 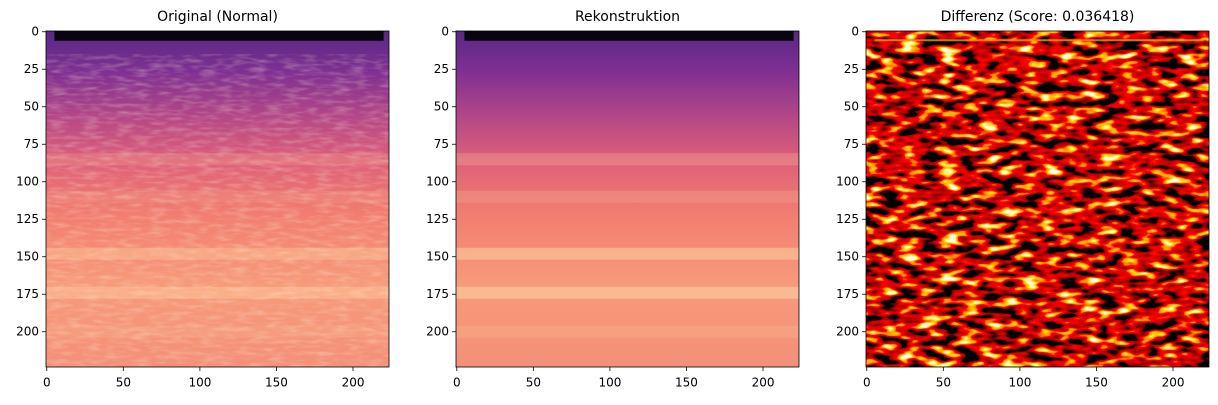 What do you see at coordinates (1039, 40) in the screenshot?
I see `image-top-line` at bounding box center [1039, 40].